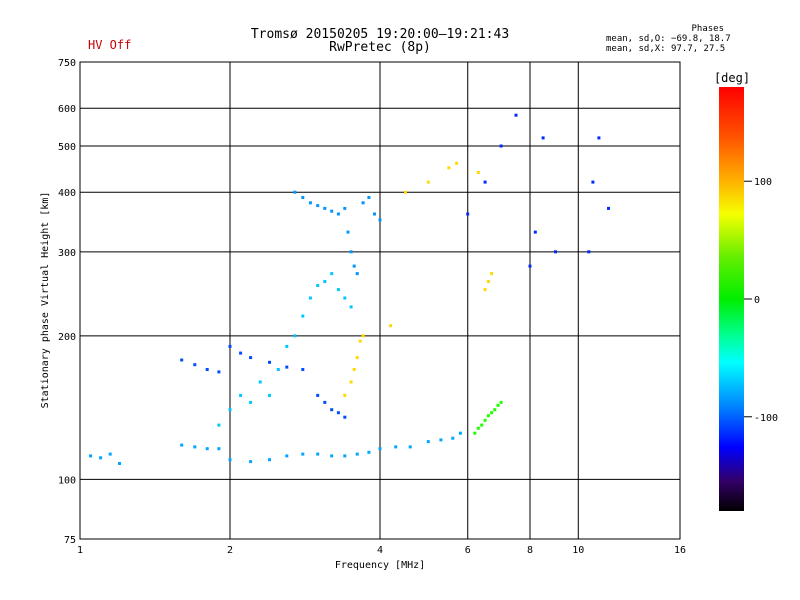 This screenshot has height=600, width=800. I want to click on stats-o-mode: mean, sd,O: −69.8, 18.7, so click(668, 39).